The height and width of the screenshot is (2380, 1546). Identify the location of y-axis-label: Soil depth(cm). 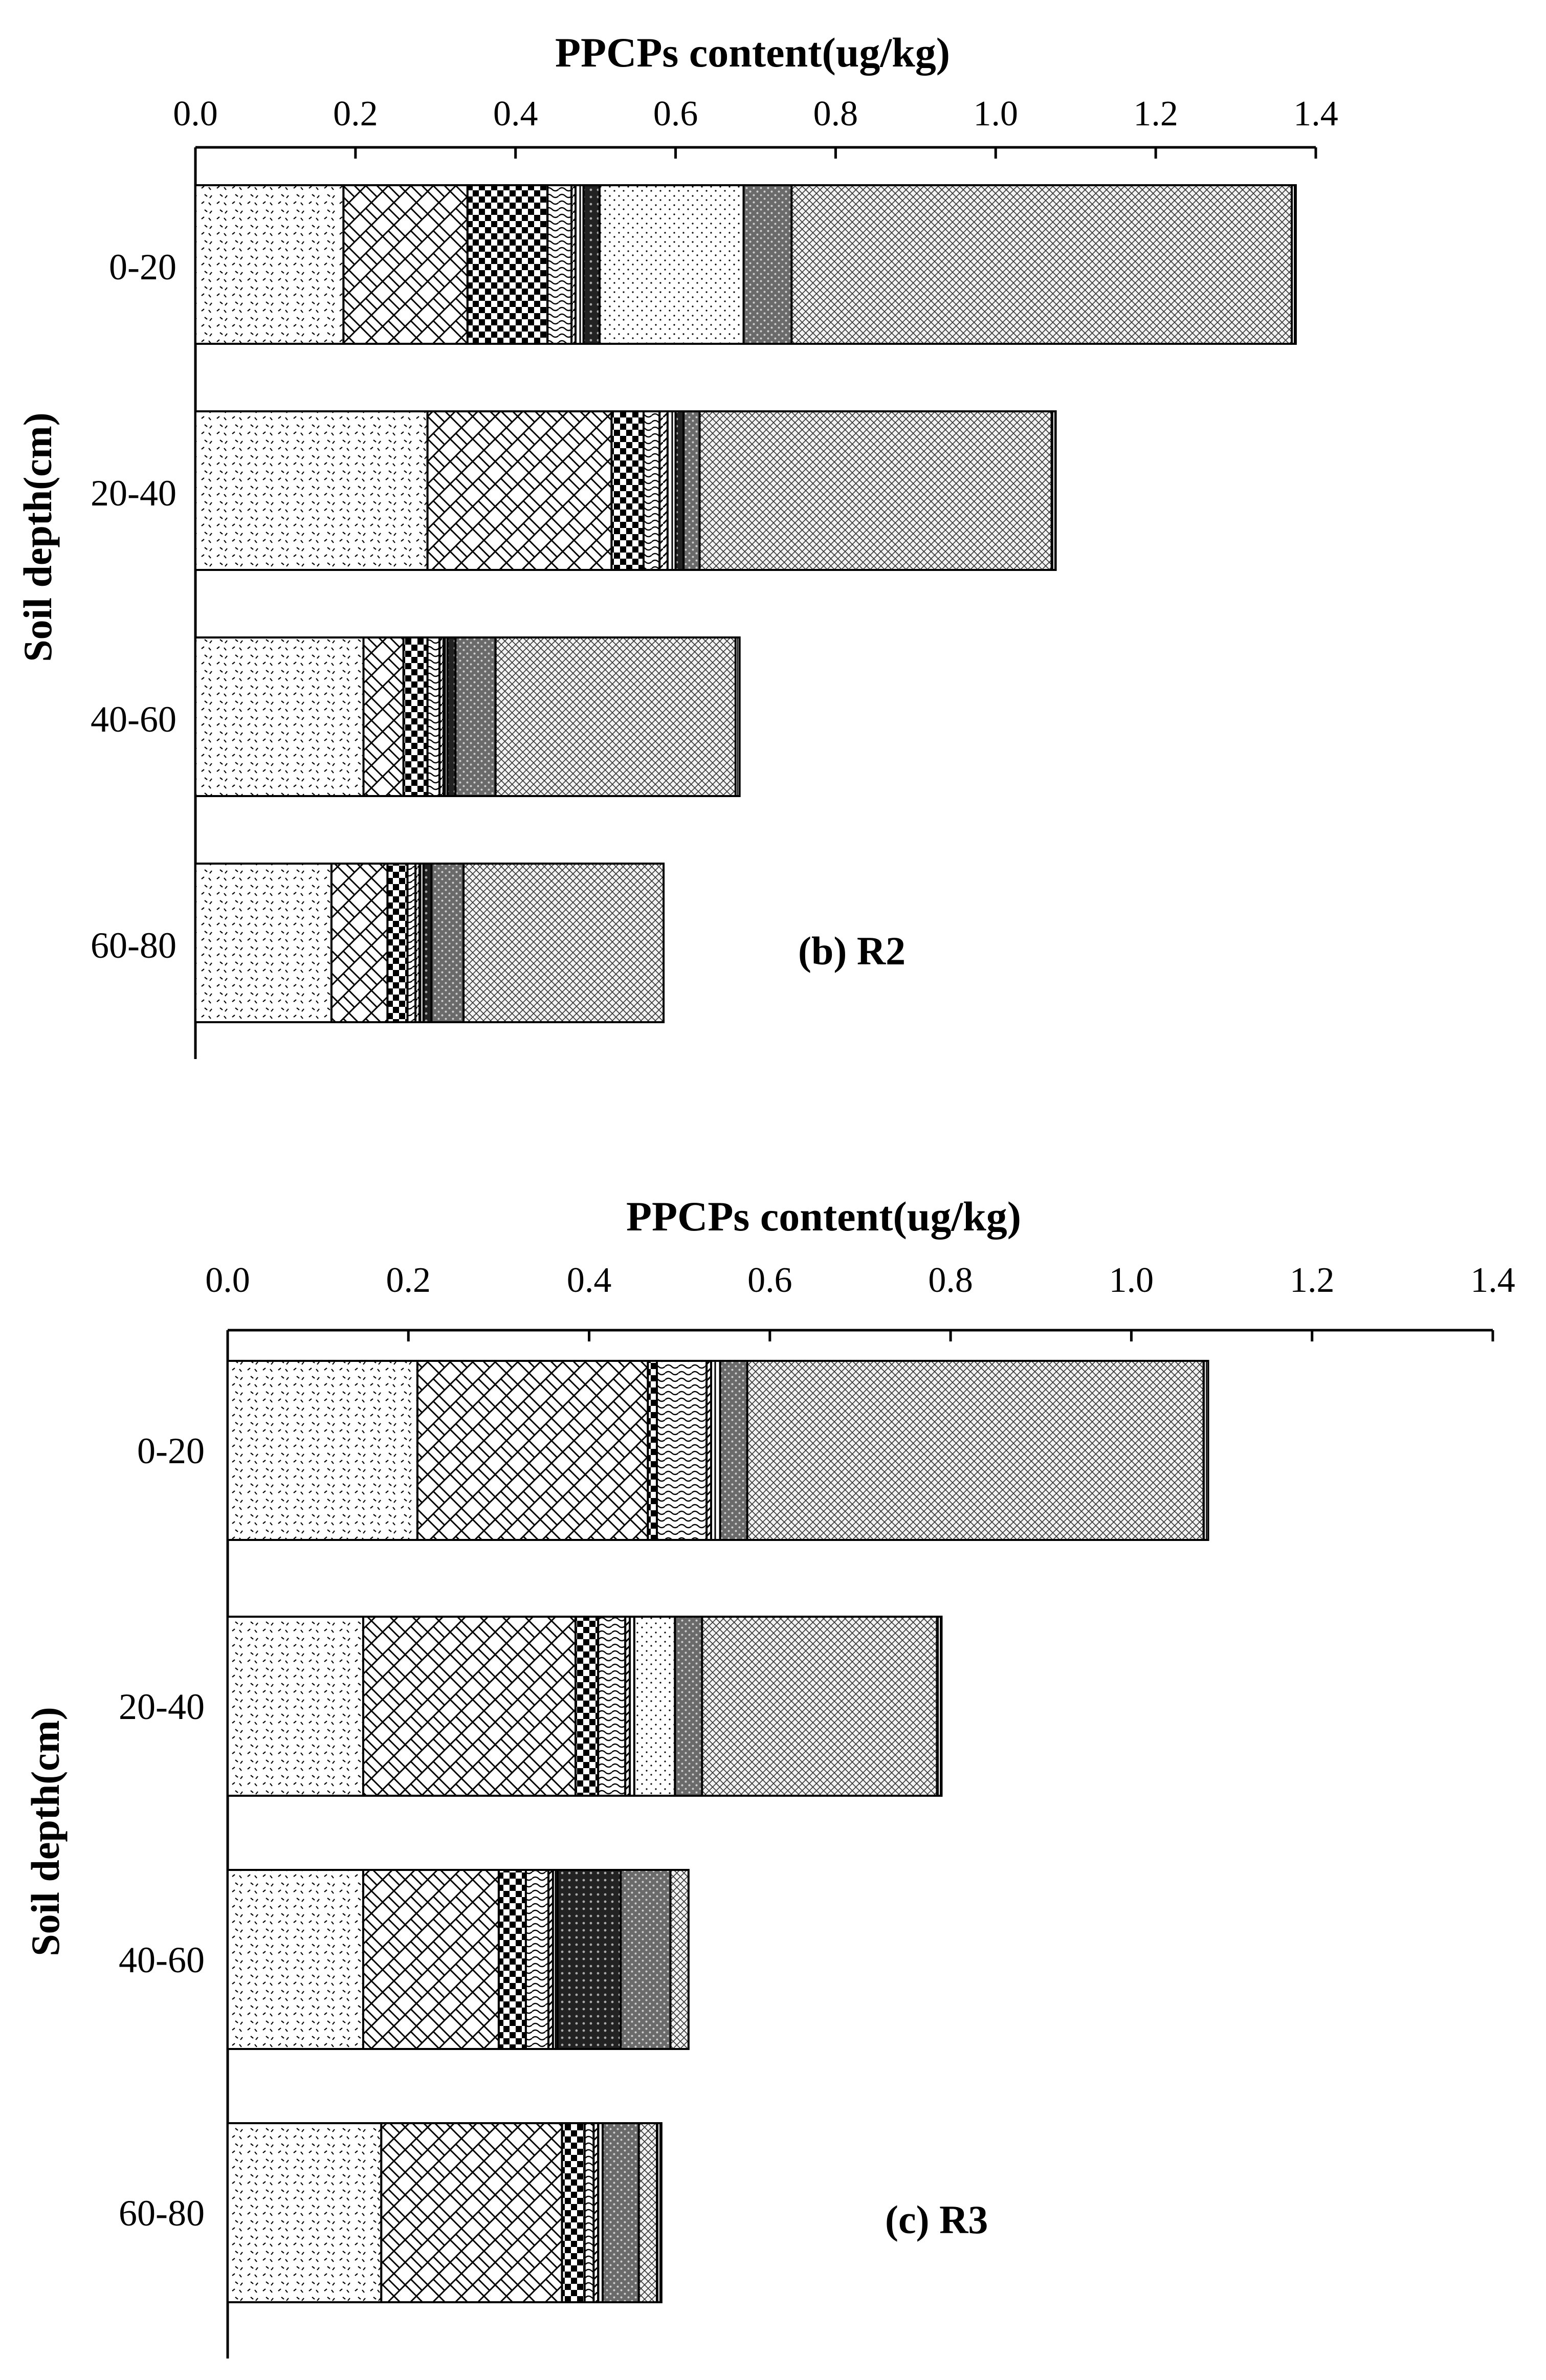
(46, 1831).